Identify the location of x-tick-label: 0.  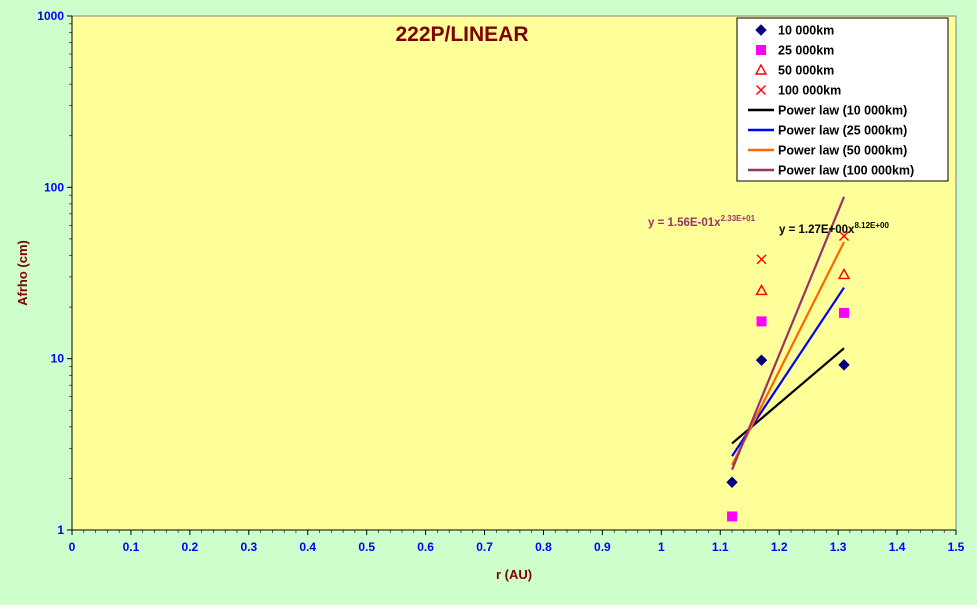
(72, 547).